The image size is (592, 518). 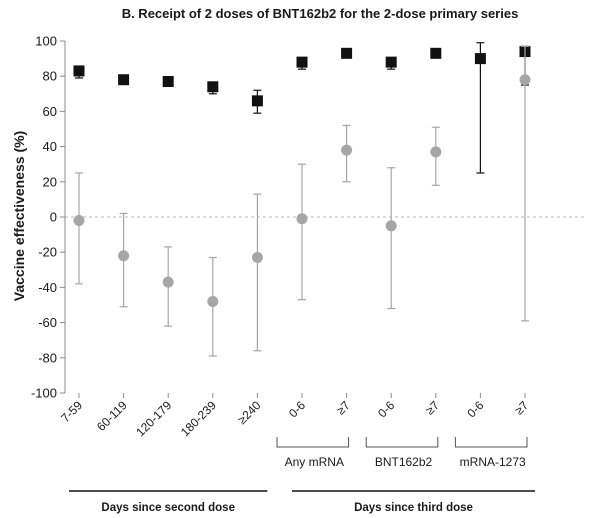 What do you see at coordinates (46, 41) in the screenshot?
I see `y-tick-label: 100` at bounding box center [46, 41].